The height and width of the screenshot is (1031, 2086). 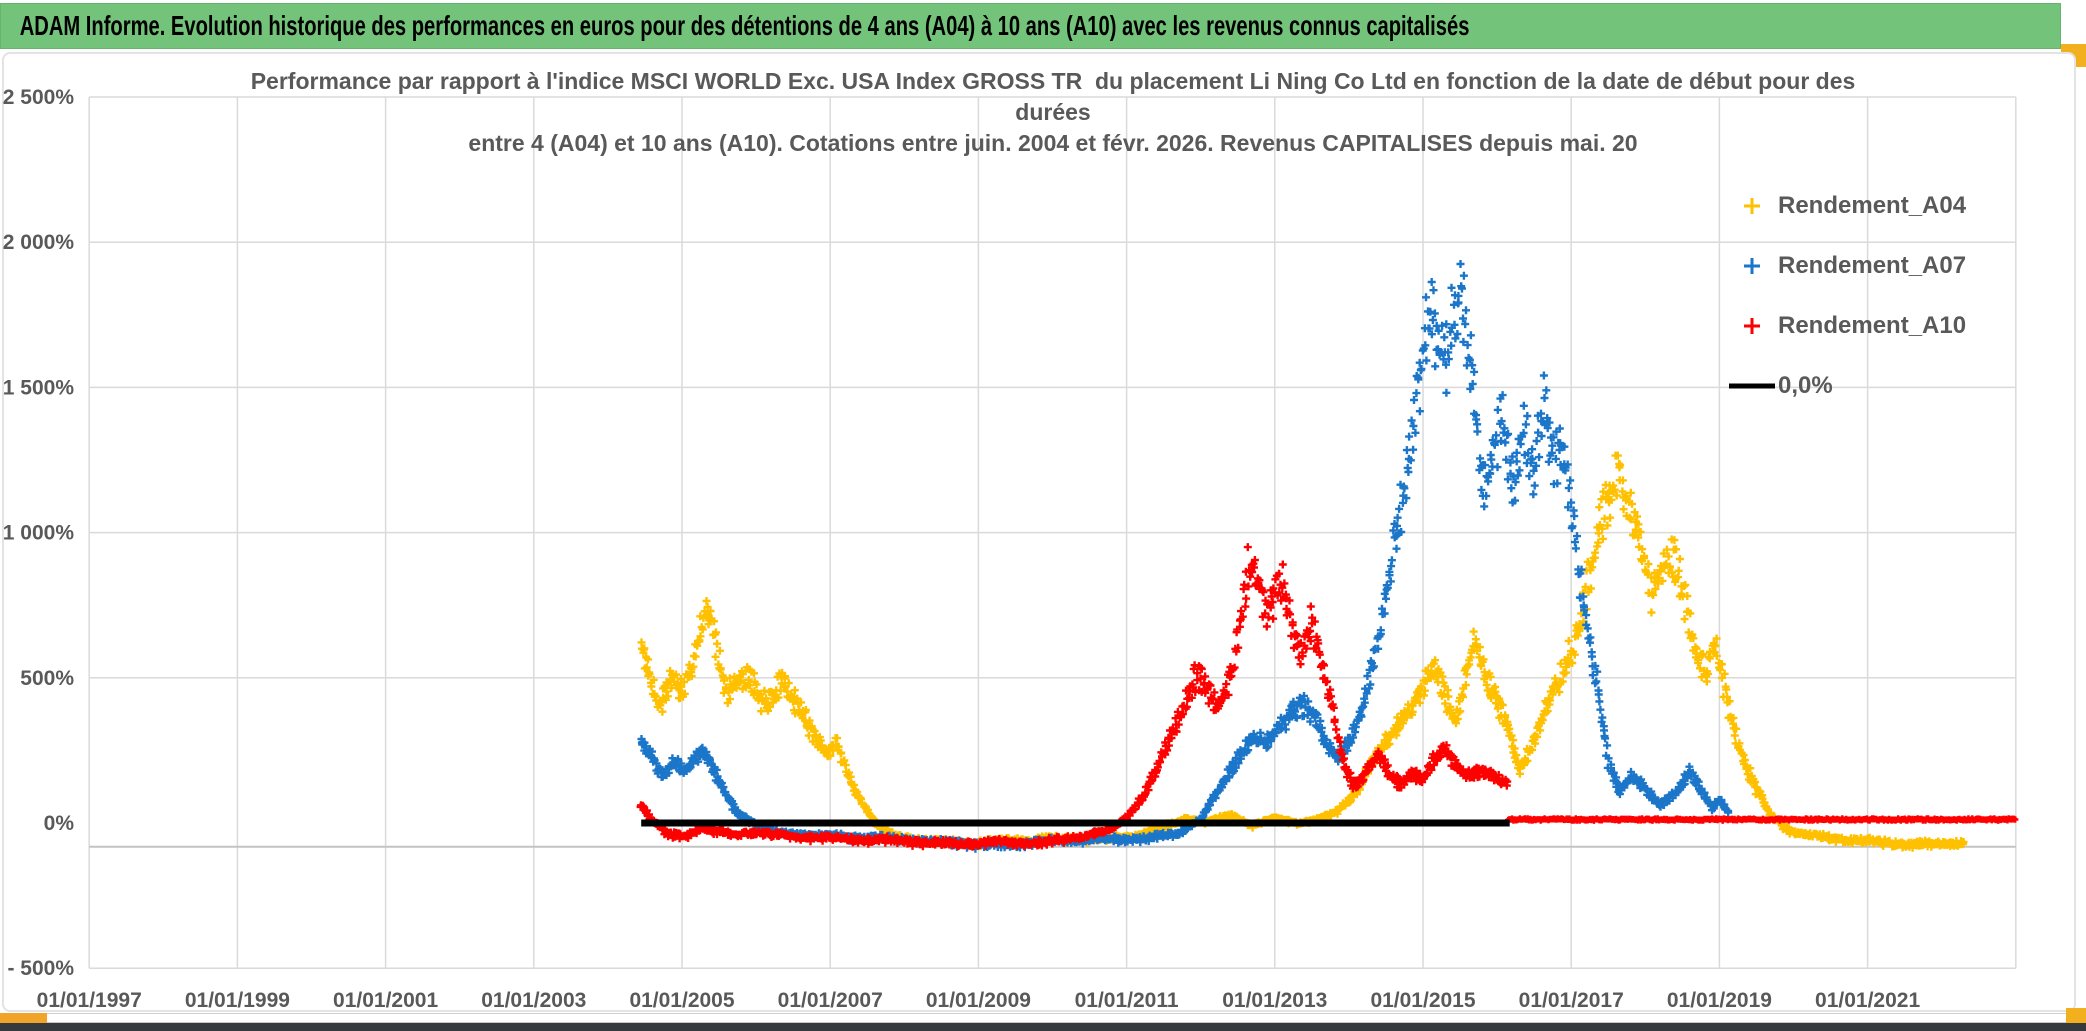 I want to click on svg-text: 01/01/1997, so click(x=89, y=1000).